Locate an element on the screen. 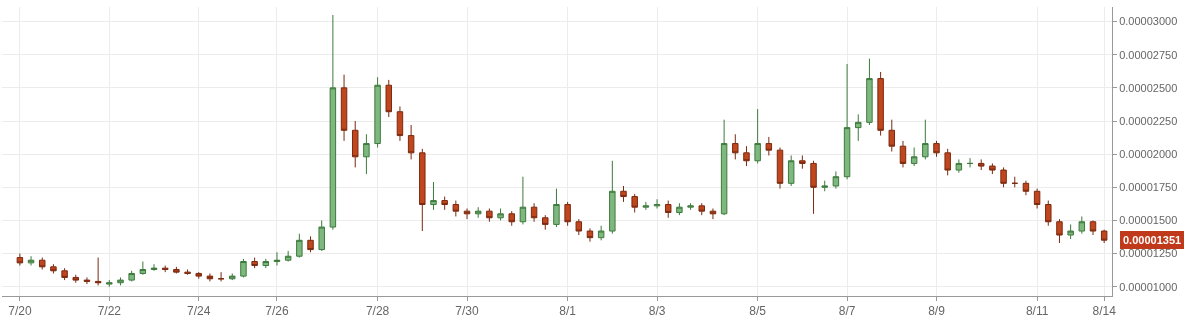 The height and width of the screenshot is (336, 1196). x-tick-label: 8/9 is located at coordinates (937, 311).